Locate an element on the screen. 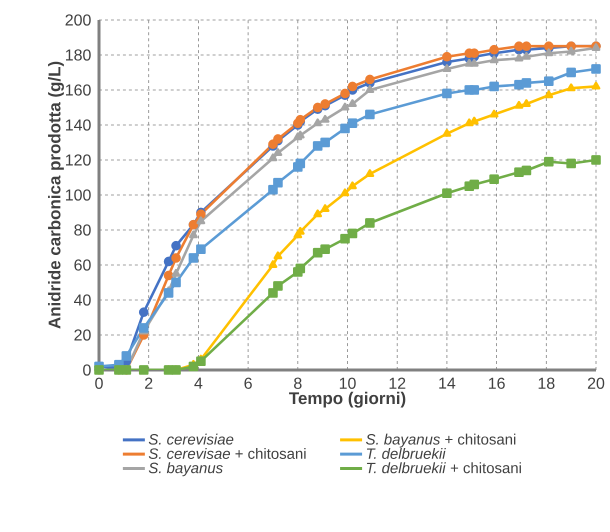  x-tick-label: 18 is located at coordinates (546, 383).